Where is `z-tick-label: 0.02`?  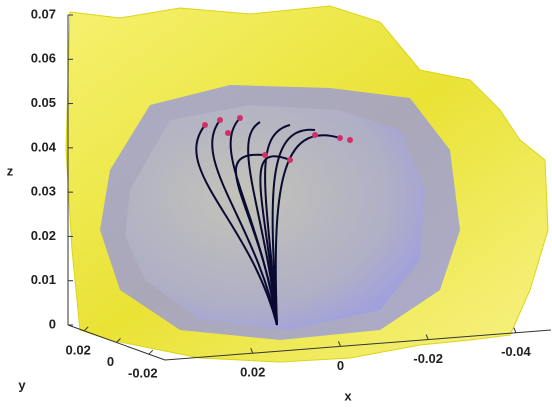
z-tick-label: 0.02 is located at coordinates (43, 235).